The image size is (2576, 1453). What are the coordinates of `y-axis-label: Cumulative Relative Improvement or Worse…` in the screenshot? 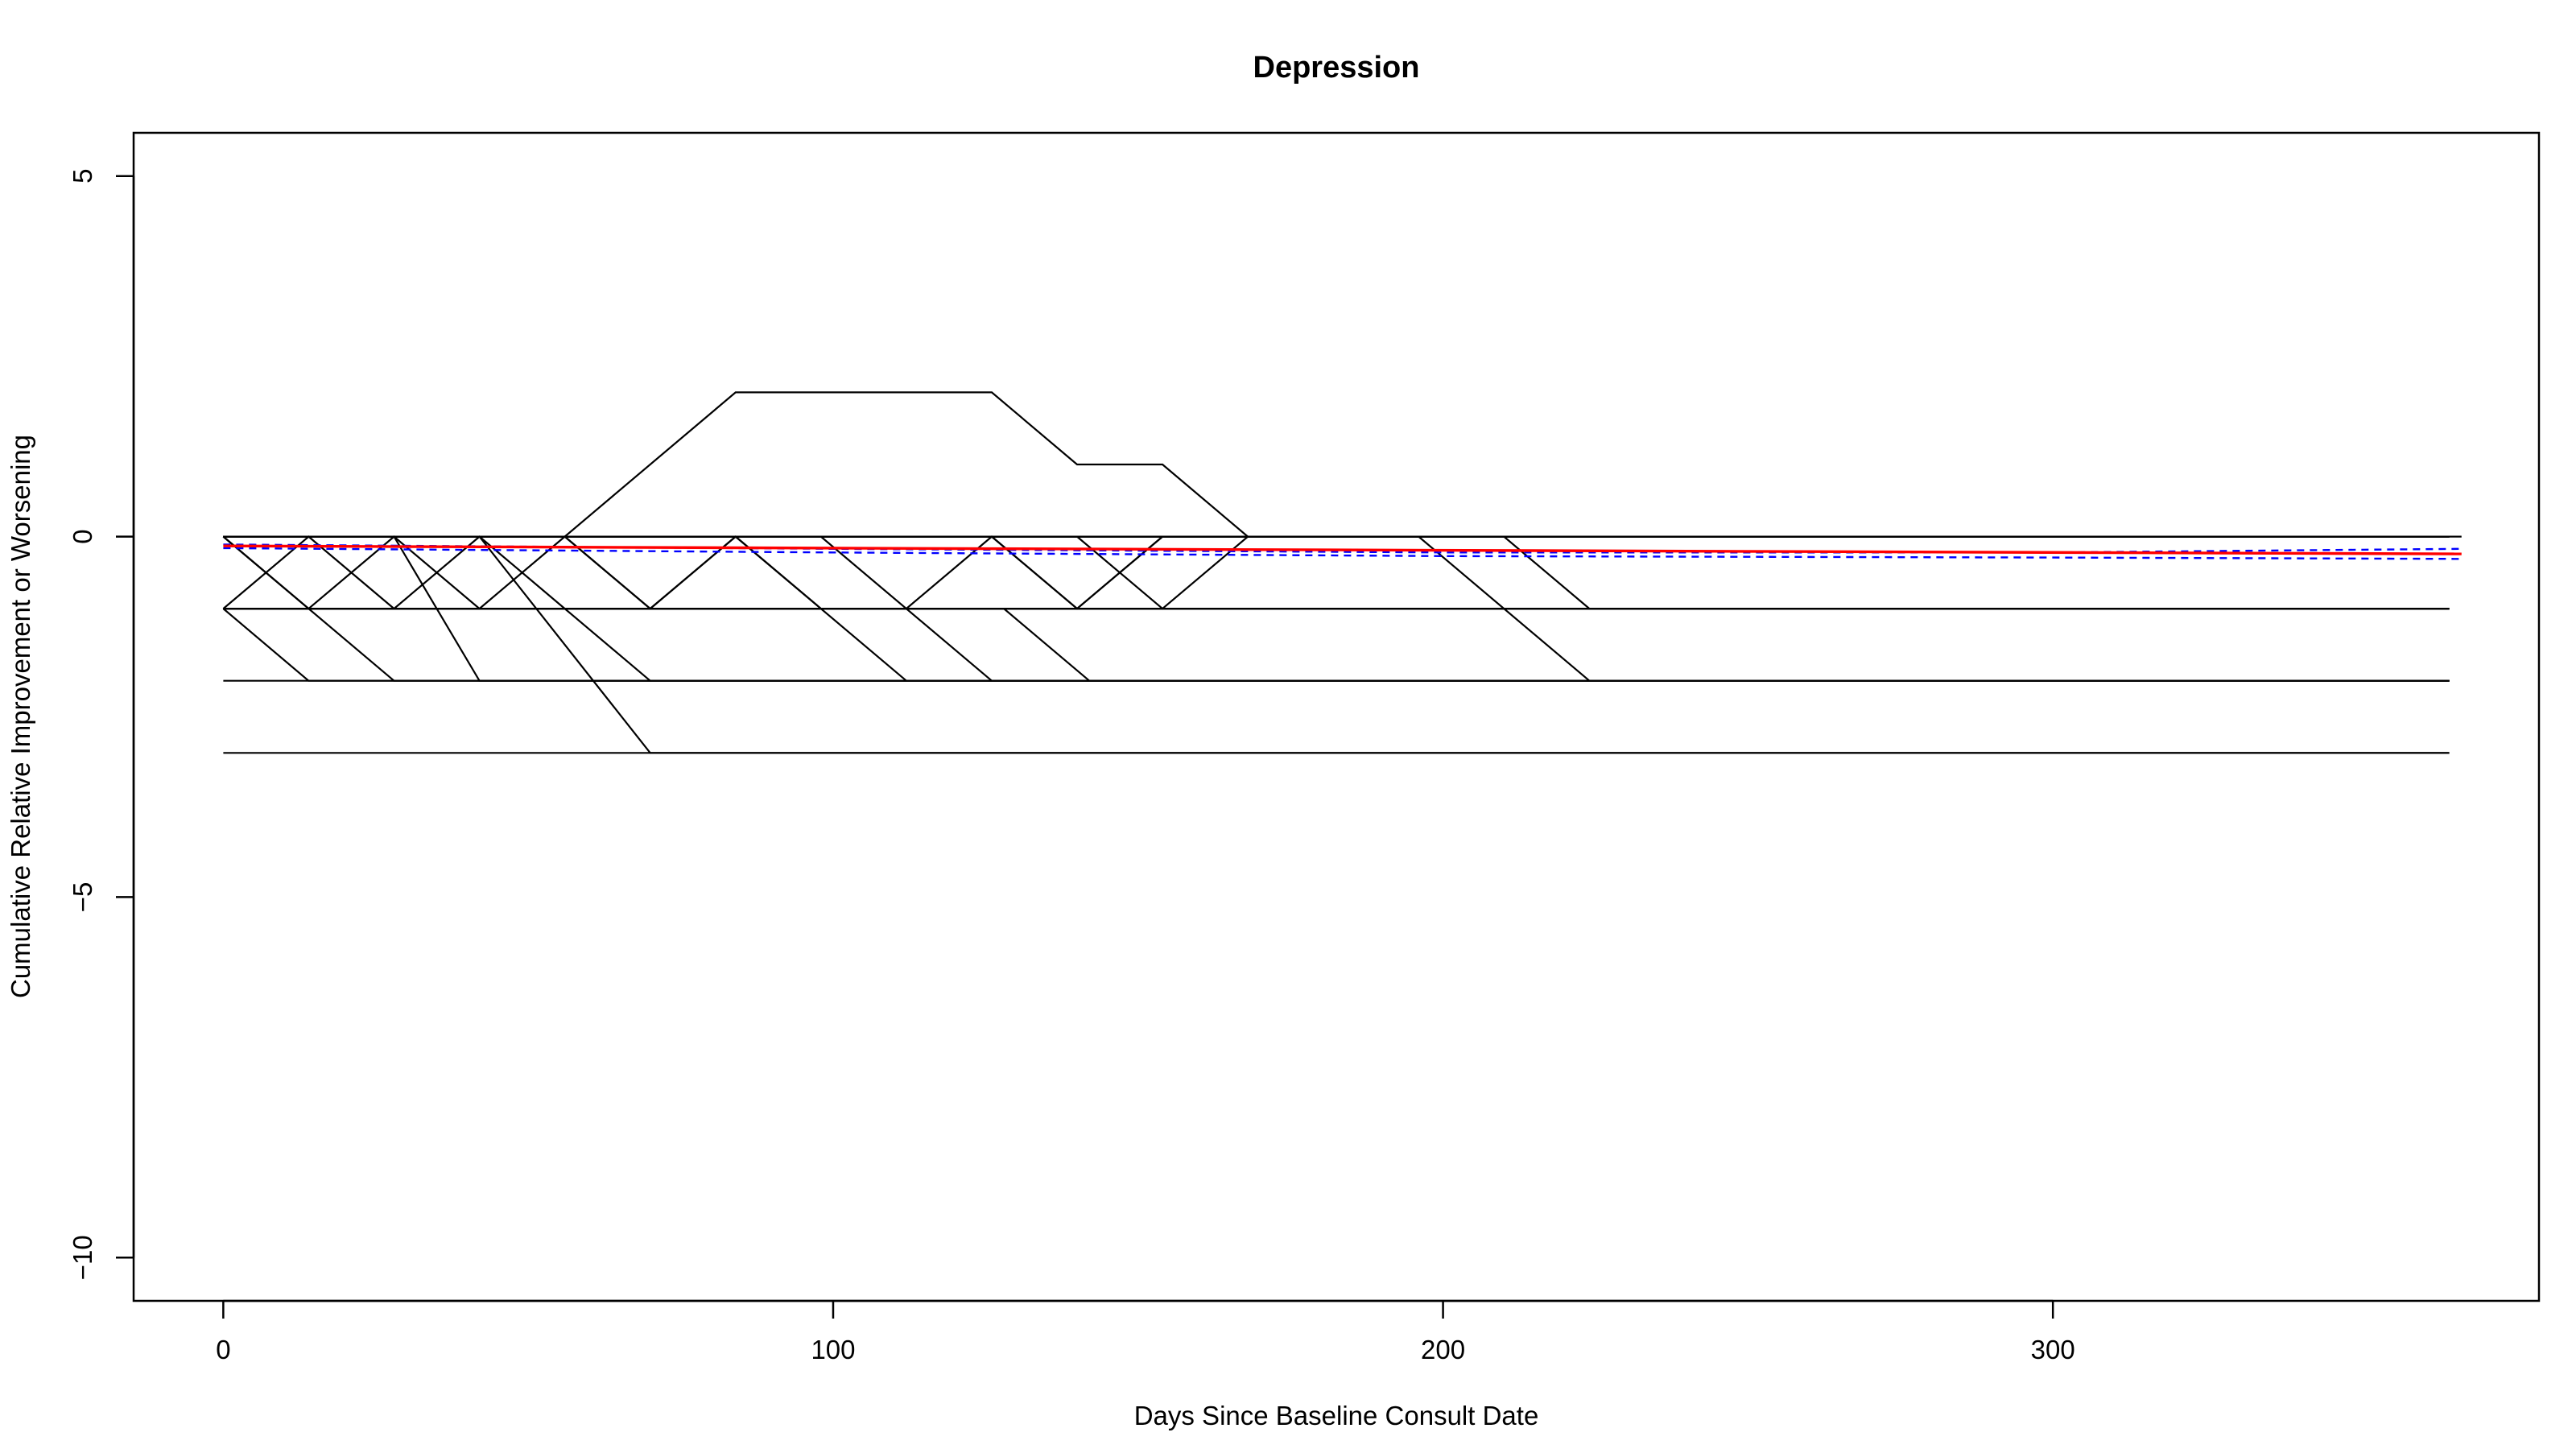 It's located at (20, 716).